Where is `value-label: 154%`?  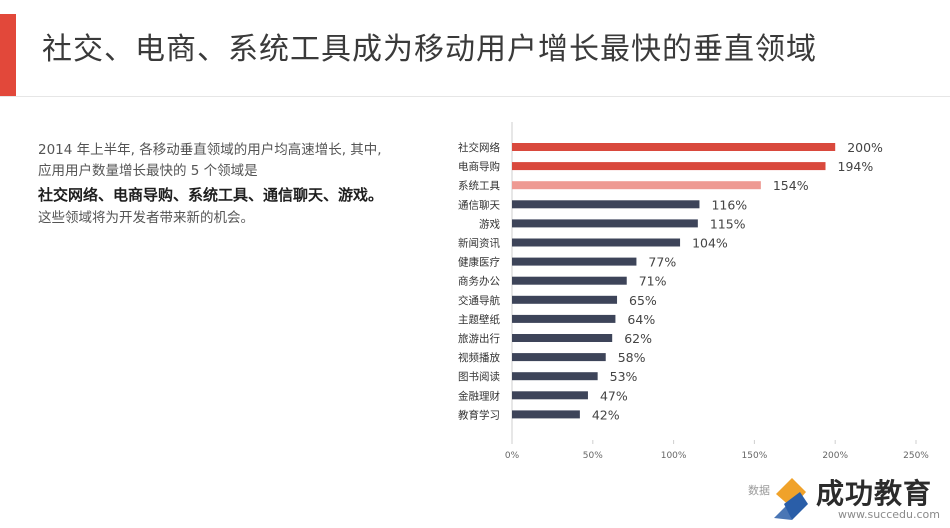
value-label: 154% is located at coordinates (791, 185).